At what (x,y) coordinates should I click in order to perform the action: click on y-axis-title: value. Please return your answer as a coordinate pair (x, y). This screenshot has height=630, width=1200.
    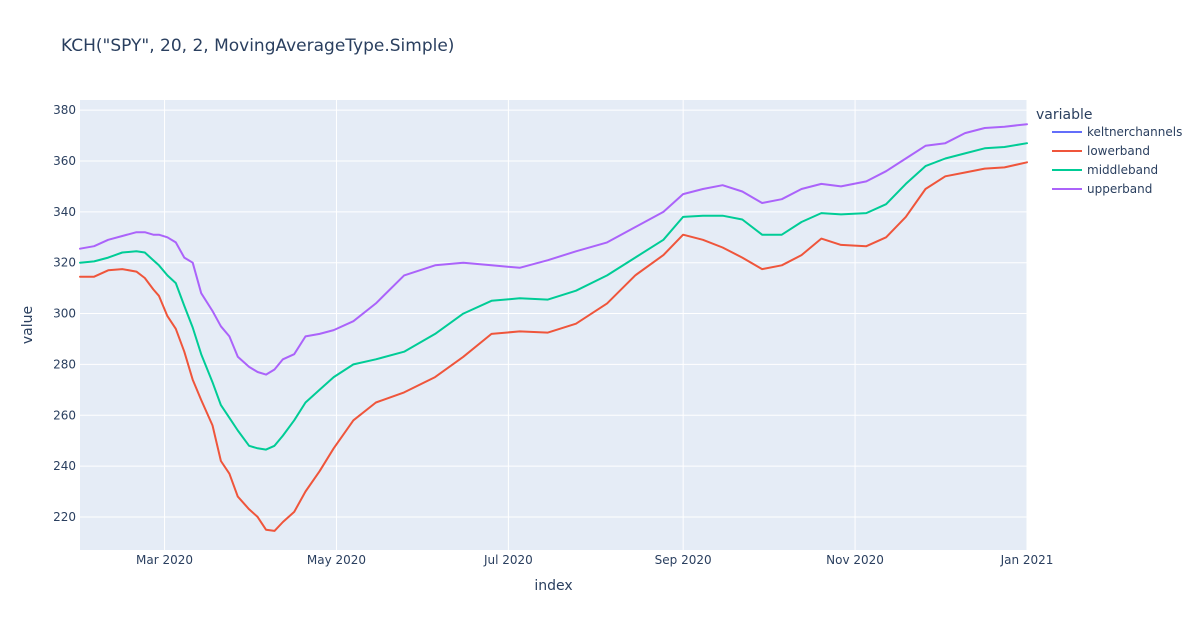
    Looking at the image, I should click on (28, 325).